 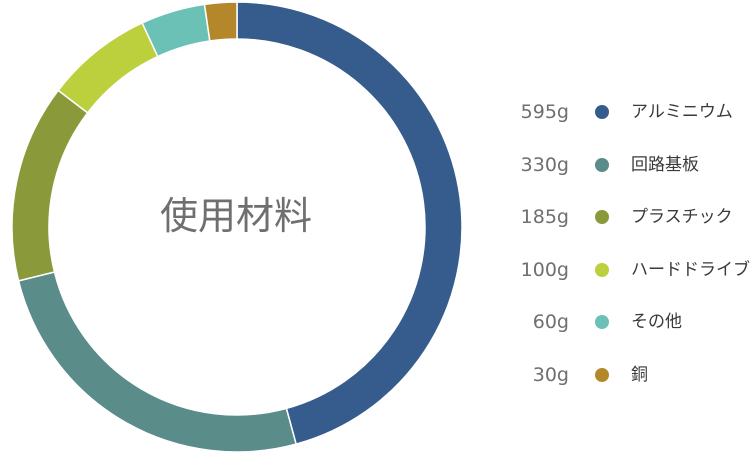 I want to click on legend-item: 185g プラスチック, so click(x=625, y=217).